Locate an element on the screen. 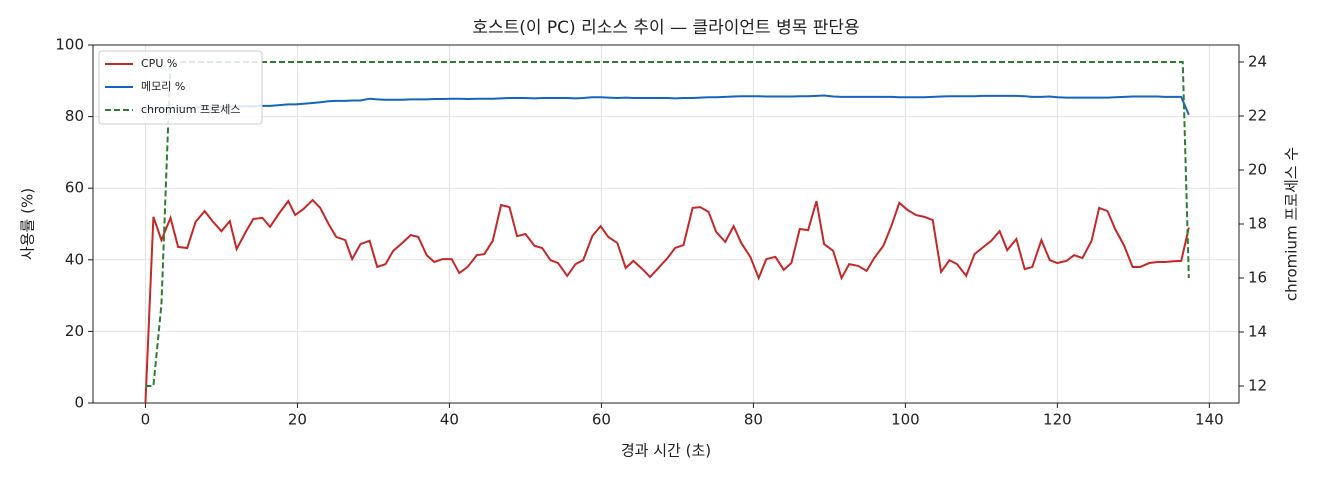 This screenshot has width=1320, height=480. y-tick-label: 40 is located at coordinates (74, 259).